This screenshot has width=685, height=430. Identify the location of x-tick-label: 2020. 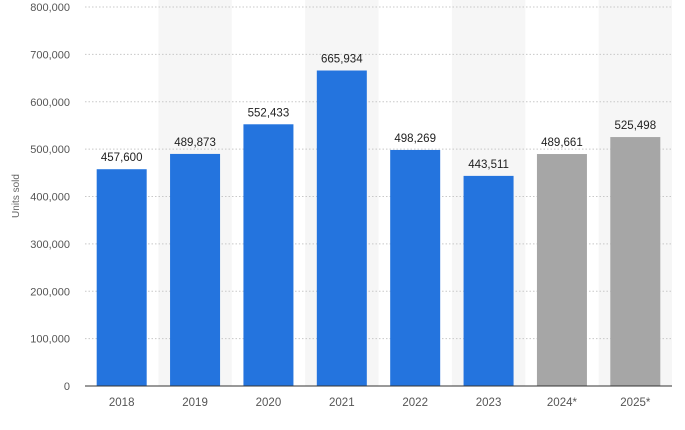
(269, 403).